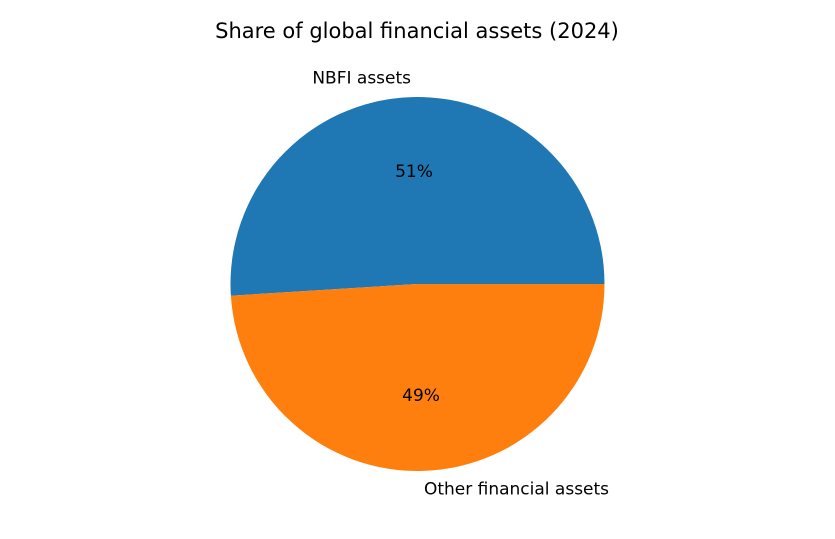 Image resolution: width=835 pixels, height=539 pixels. I want to click on slice-label: NBFI assets, so click(361, 78).